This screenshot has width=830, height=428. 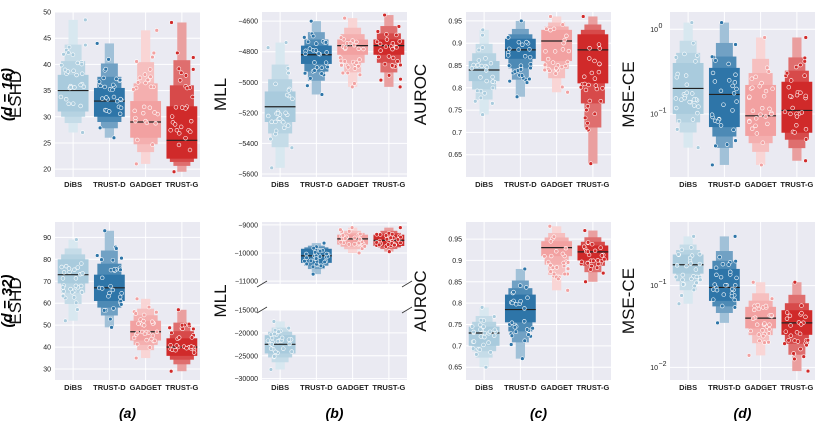 I want to click on y-tick-label: −5200, so click(x=248, y=113).